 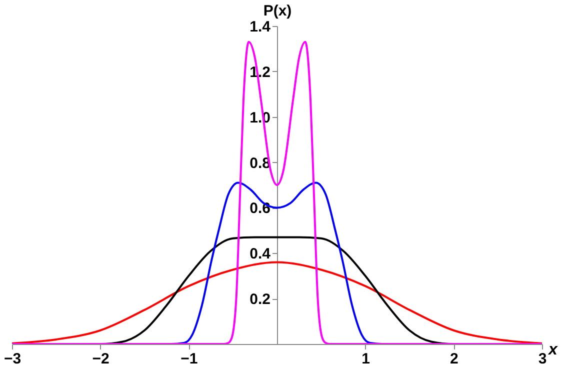 What do you see at coordinates (366, 359) in the screenshot?
I see `x-tick-label: 1` at bounding box center [366, 359].